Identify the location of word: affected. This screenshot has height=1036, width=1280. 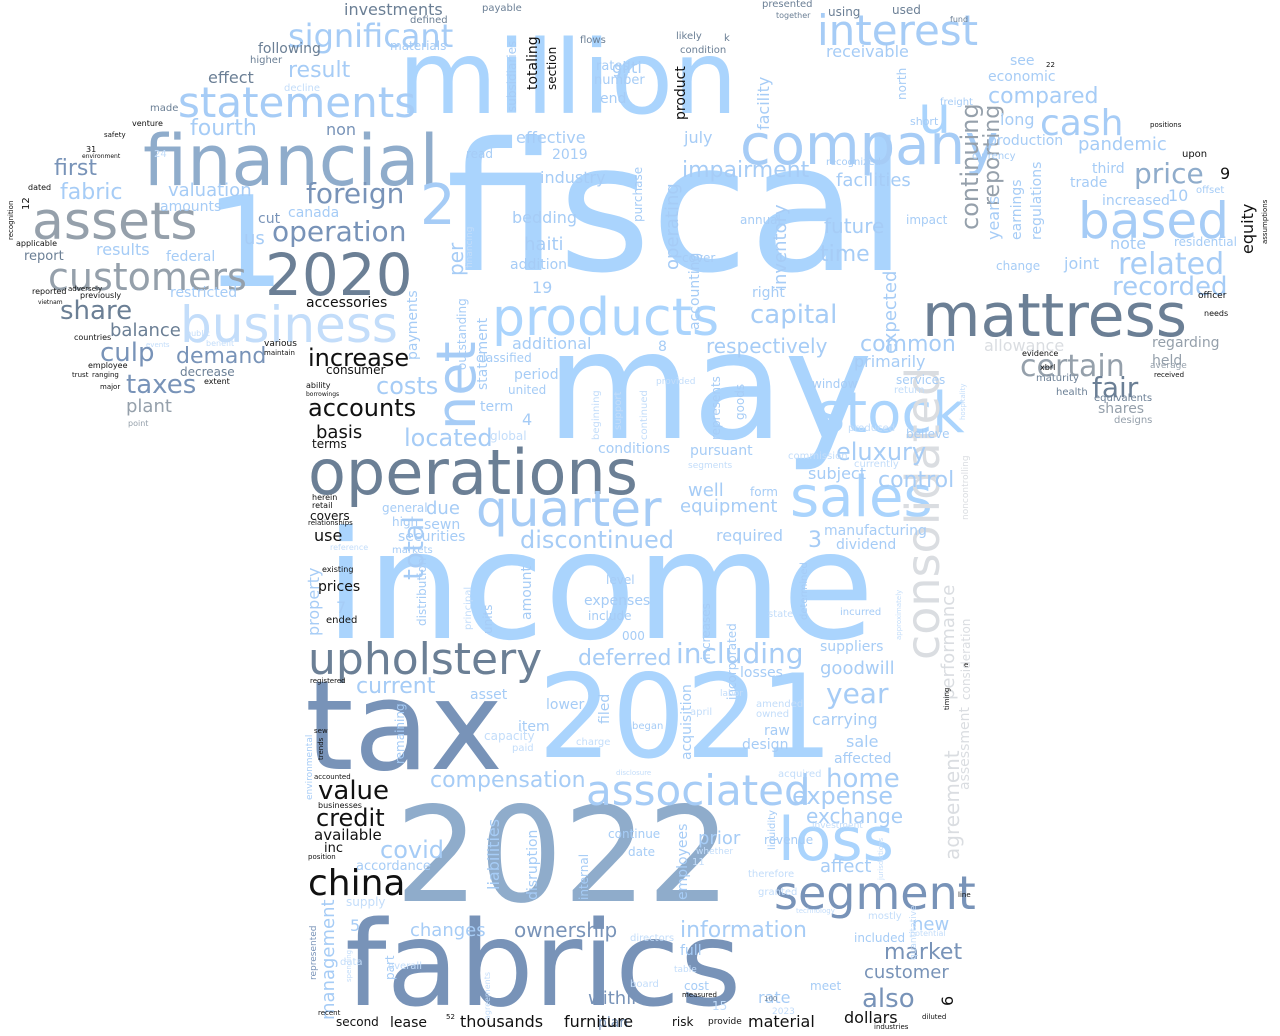
(863, 759).